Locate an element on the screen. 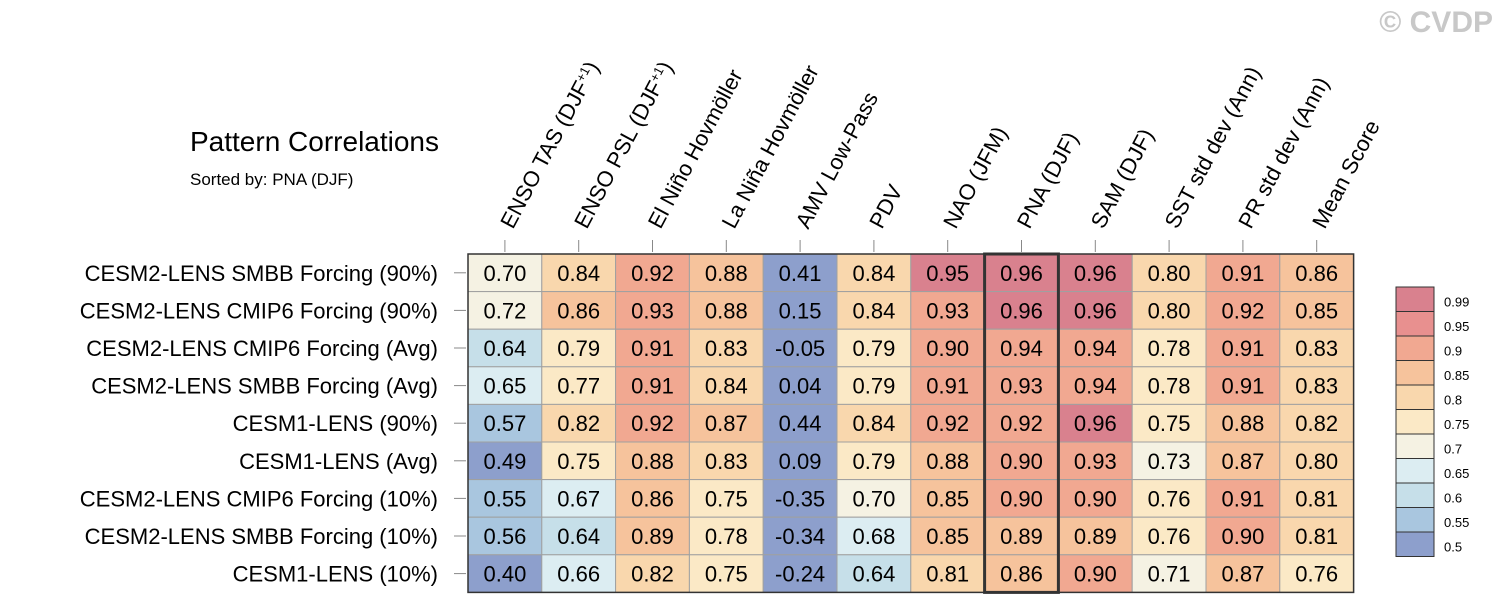 The width and height of the screenshot is (1501, 614). cell-value-label: 0.89 is located at coordinates (652, 536).